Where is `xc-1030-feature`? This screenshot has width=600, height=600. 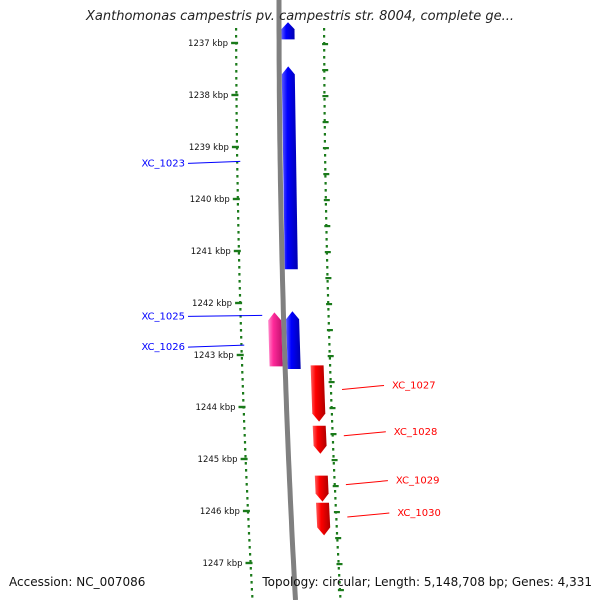
xc-1030-feature is located at coordinates (323, 519).